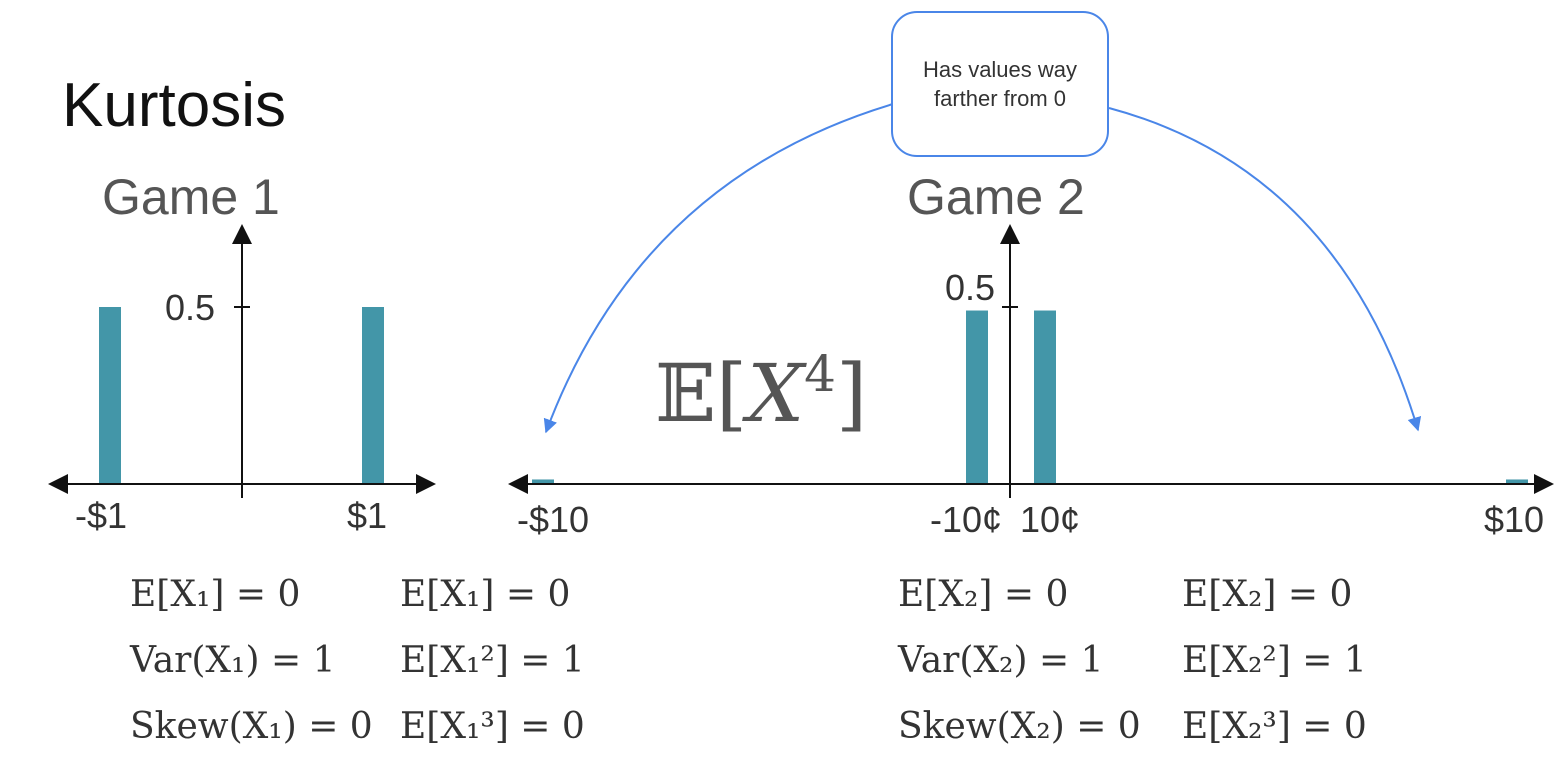  What do you see at coordinates (983, 594) in the screenshot?
I see `game2-mean: E[X₂] = 0` at bounding box center [983, 594].